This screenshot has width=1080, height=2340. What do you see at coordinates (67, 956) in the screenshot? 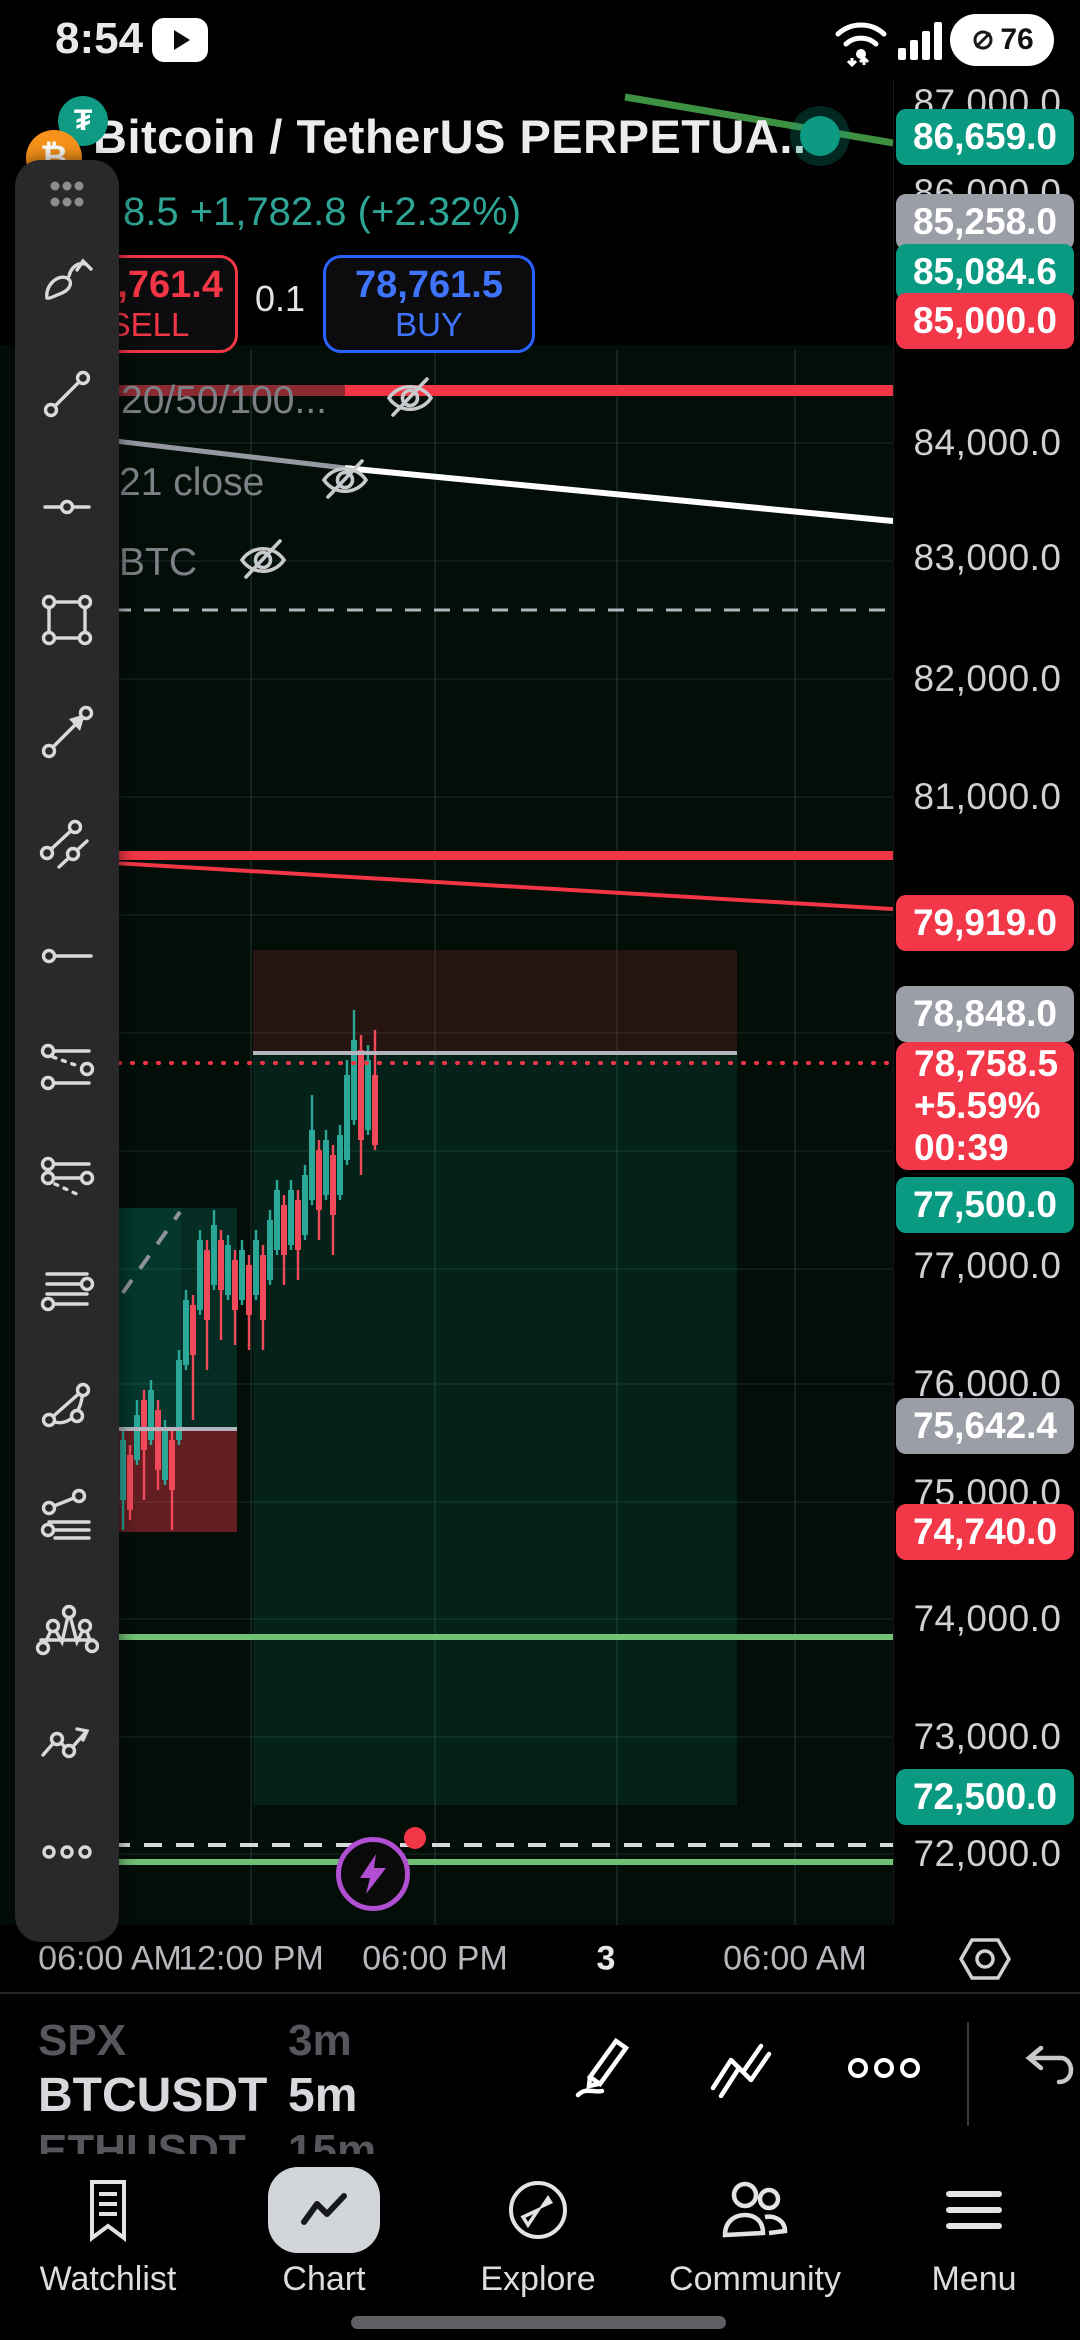
I see `horizontal-ray-icon` at bounding box center [67, 956].